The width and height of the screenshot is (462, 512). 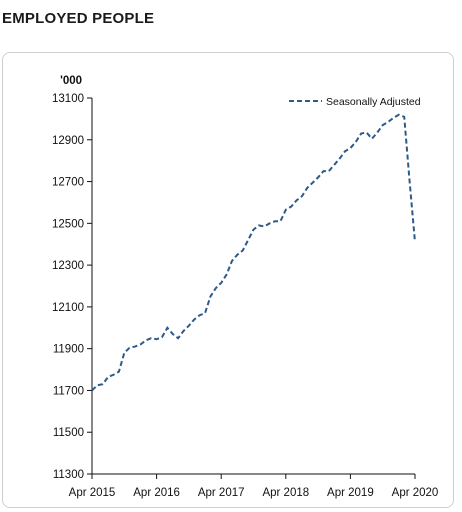 What do you see at coordinates (373, 102) in the screenshot?
I see `legend-label-seasonally-adjusted: Seasonally Adjusted` at bounding box center [373, 102].